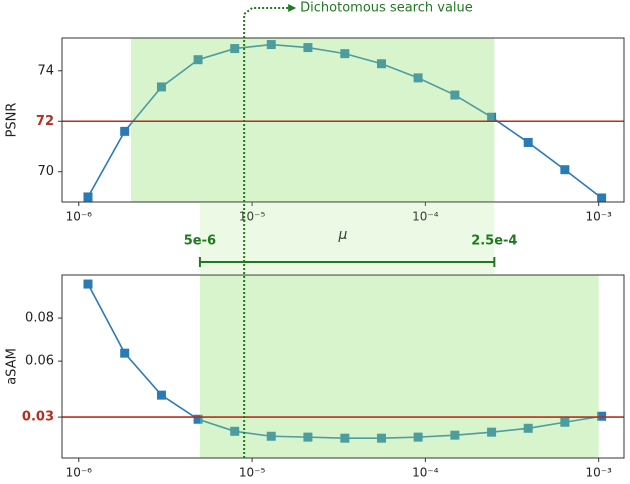 The width and height of the screenshot is (630, 484). What do you see at coordinates (12, 120) in the screenshot?
I see `y-axis-label: PSNR` at bounding box center [12, 120].